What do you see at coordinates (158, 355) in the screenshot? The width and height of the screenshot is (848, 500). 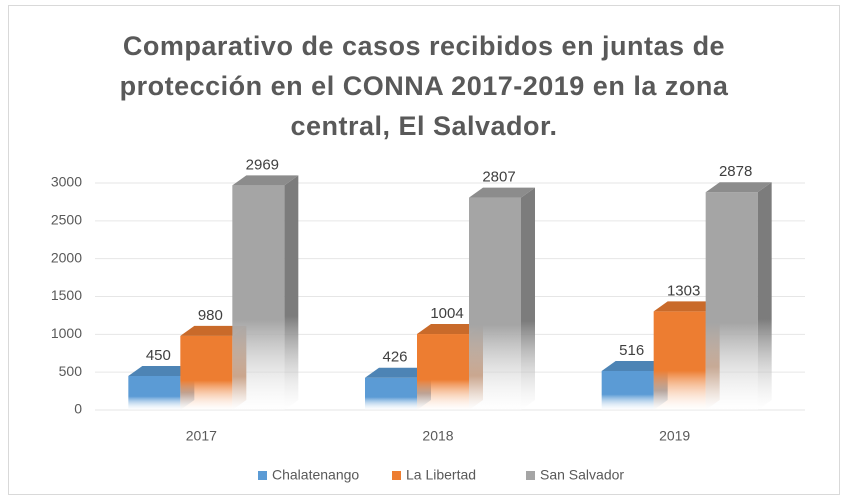 I see `value-label: 450` at bounding box center [158, 355].